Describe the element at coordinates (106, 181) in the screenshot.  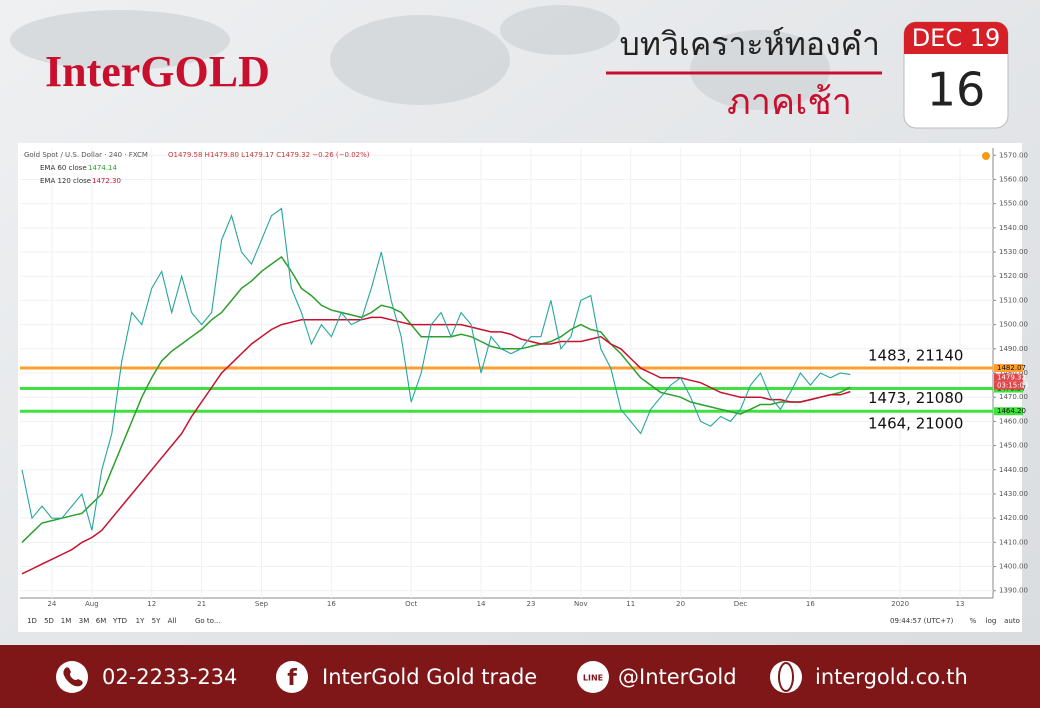
I see `legend-value: 1472.30` at that location.